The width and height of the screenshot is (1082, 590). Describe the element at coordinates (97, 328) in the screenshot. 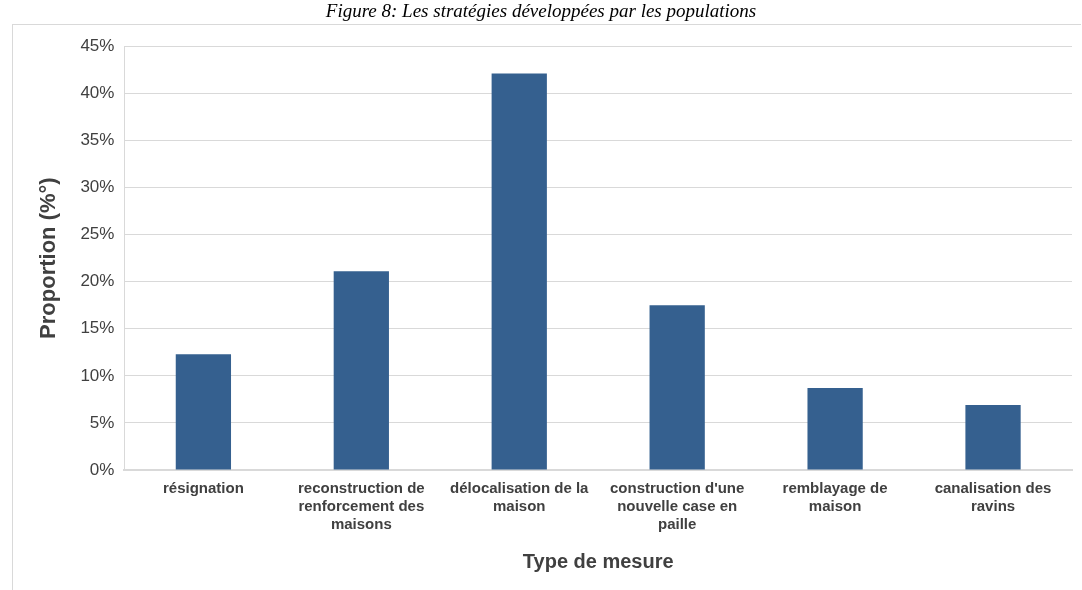

I see `y-tick-label: 15%` at that location.